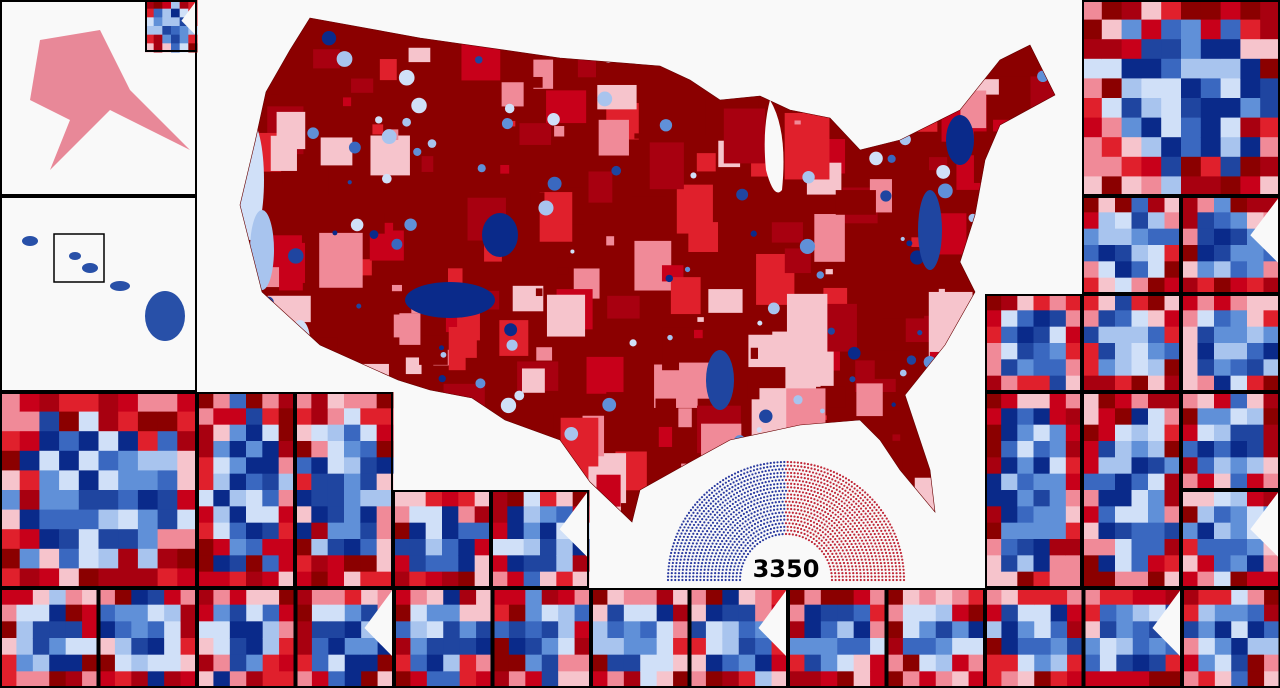  Describe the element at coordinates (786, 521) in the screenshot. I see `seat-diagram` at that location.